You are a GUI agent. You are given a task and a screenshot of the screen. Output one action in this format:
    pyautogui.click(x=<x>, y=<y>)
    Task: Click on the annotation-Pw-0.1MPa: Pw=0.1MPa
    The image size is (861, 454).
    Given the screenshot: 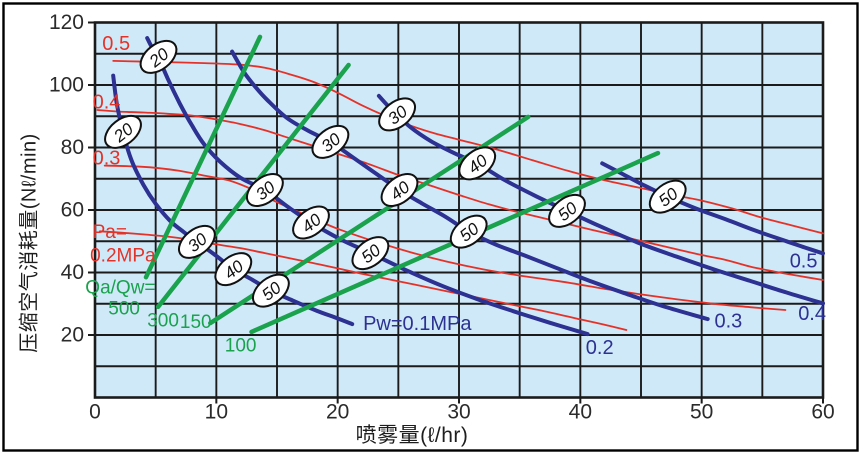 What is the action you would take?
    pyautogui.click(x=417, y=324)
    